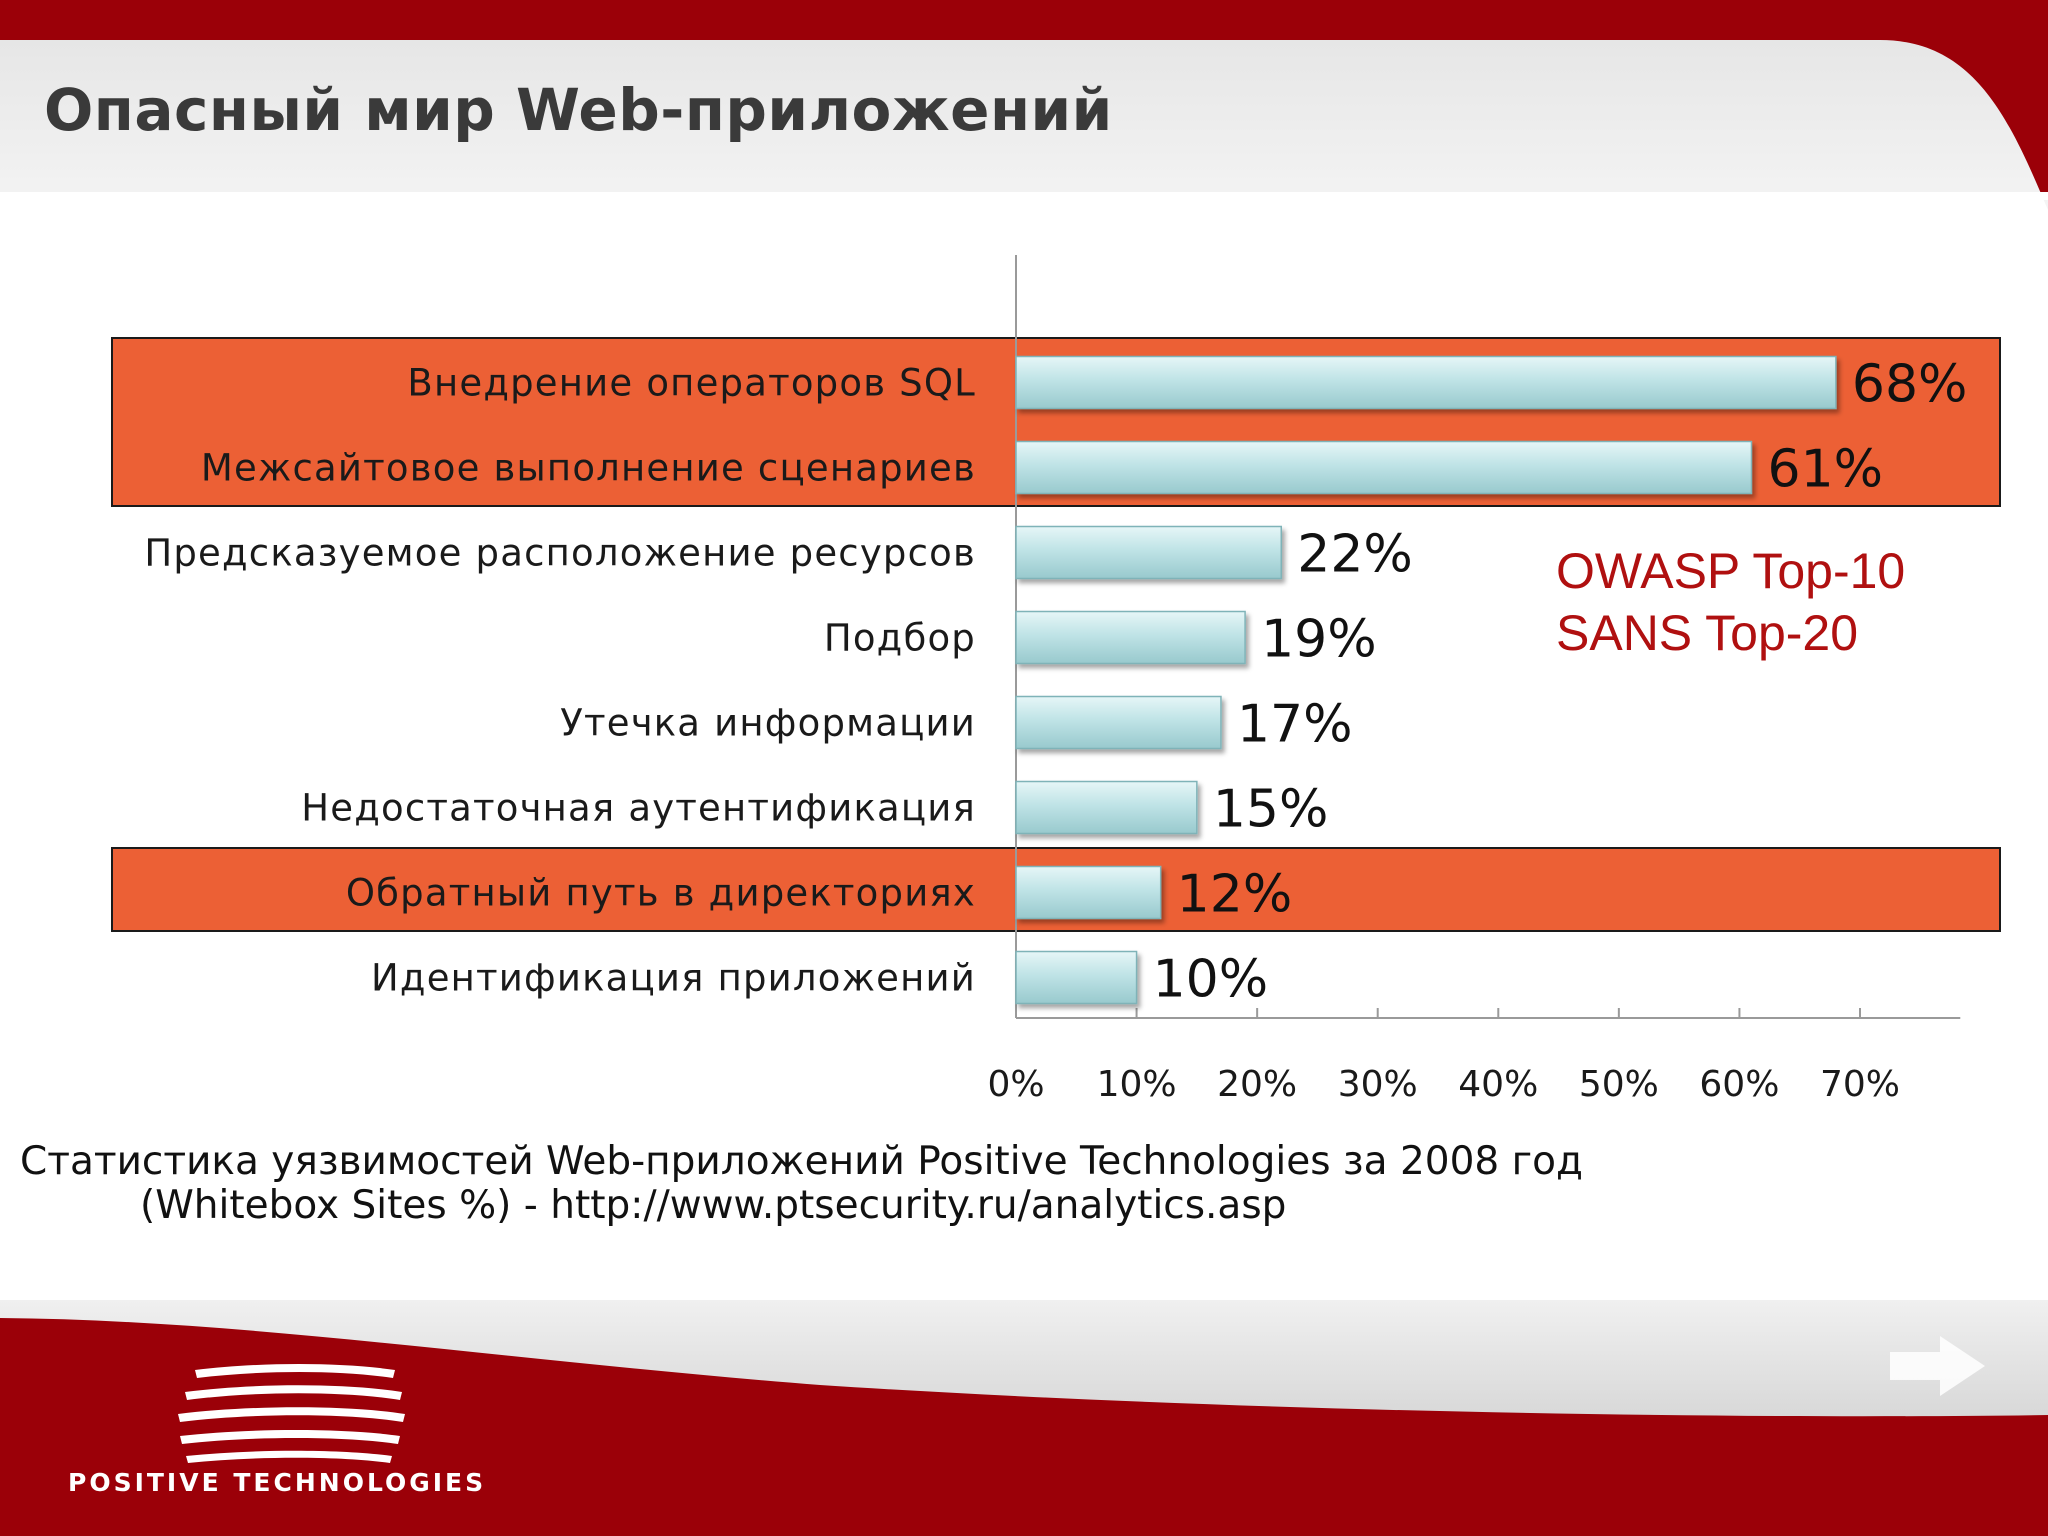 This screenshot has width=2048, height=1536. I want to click on x-tick-label: 40%, so click(1498, 1084).